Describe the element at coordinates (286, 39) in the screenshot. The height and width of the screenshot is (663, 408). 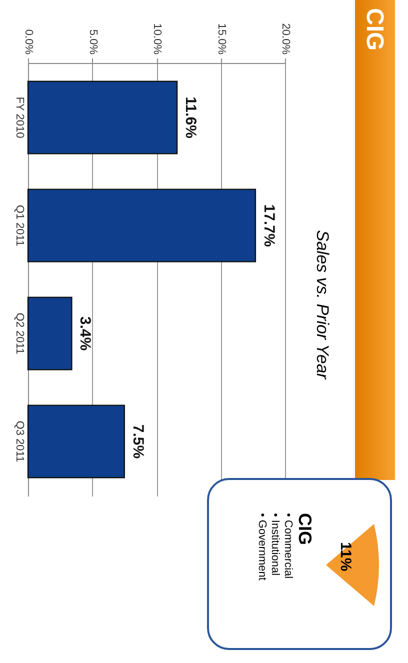
I see `x-tick-label: 20.0%` at that location.